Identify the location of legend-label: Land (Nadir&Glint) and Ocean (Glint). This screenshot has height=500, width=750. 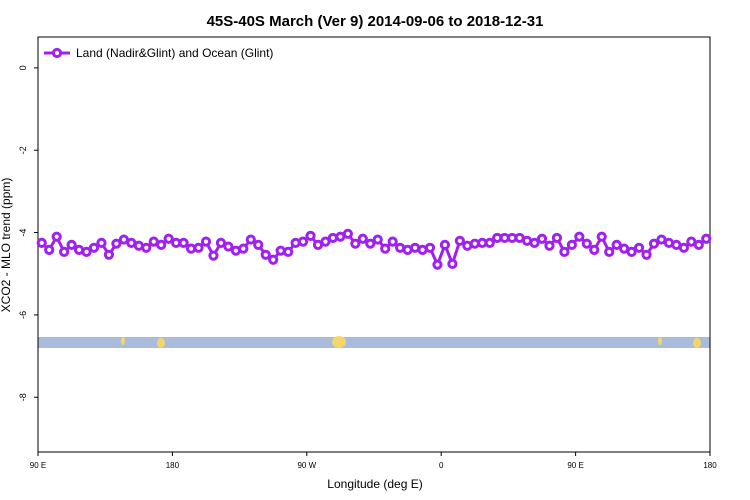
(174, 53).